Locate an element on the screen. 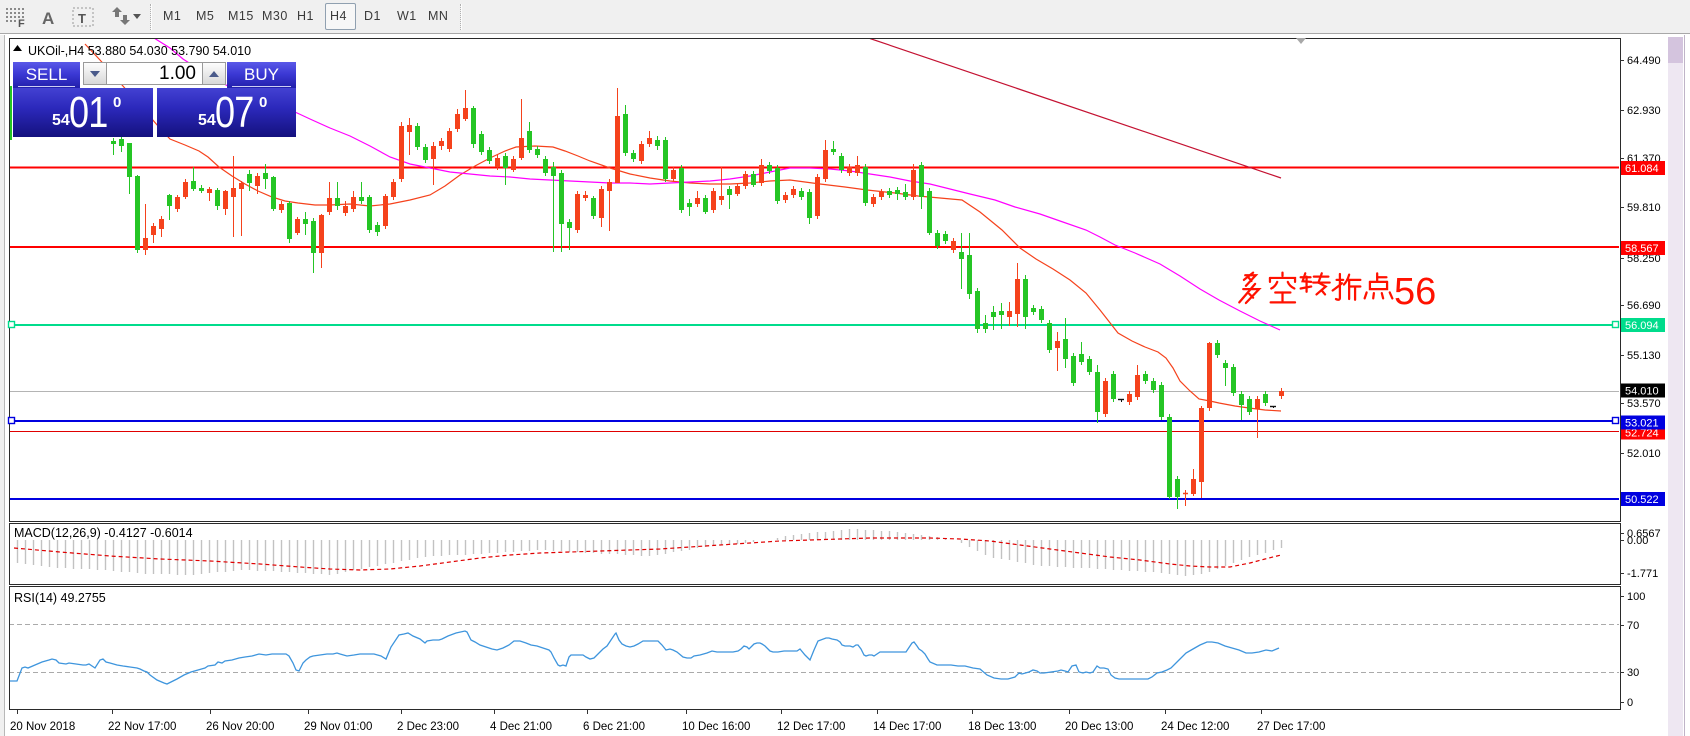 This screenshot has height=736, width=1690. svg-text: 53.570 is located at coordinates (1644, 404).